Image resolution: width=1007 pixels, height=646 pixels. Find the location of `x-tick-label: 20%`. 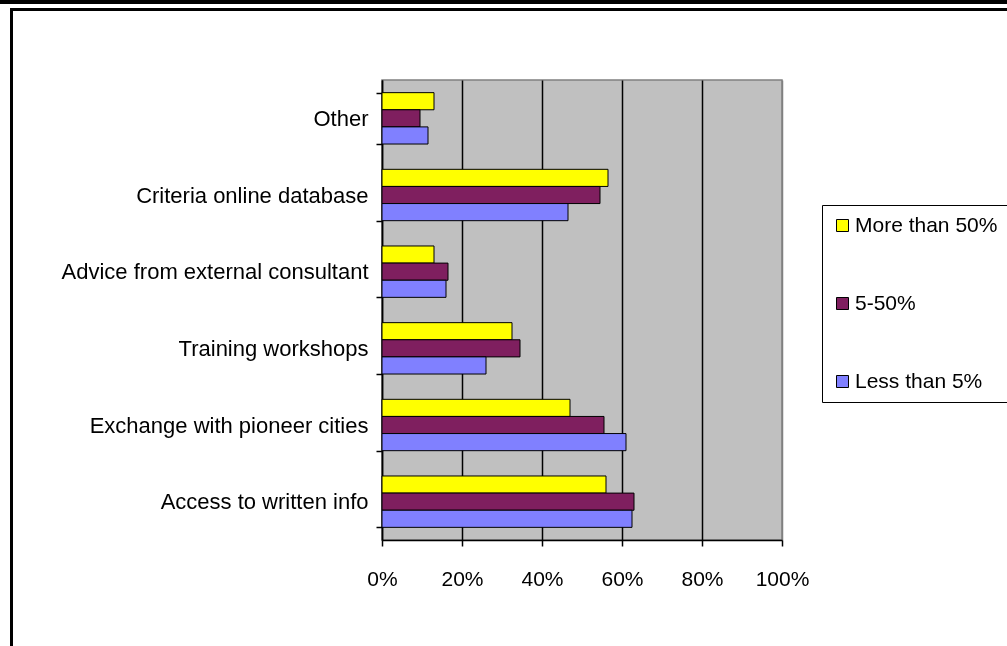

x-tick-label: 20% is located at coordinates (462, 578).